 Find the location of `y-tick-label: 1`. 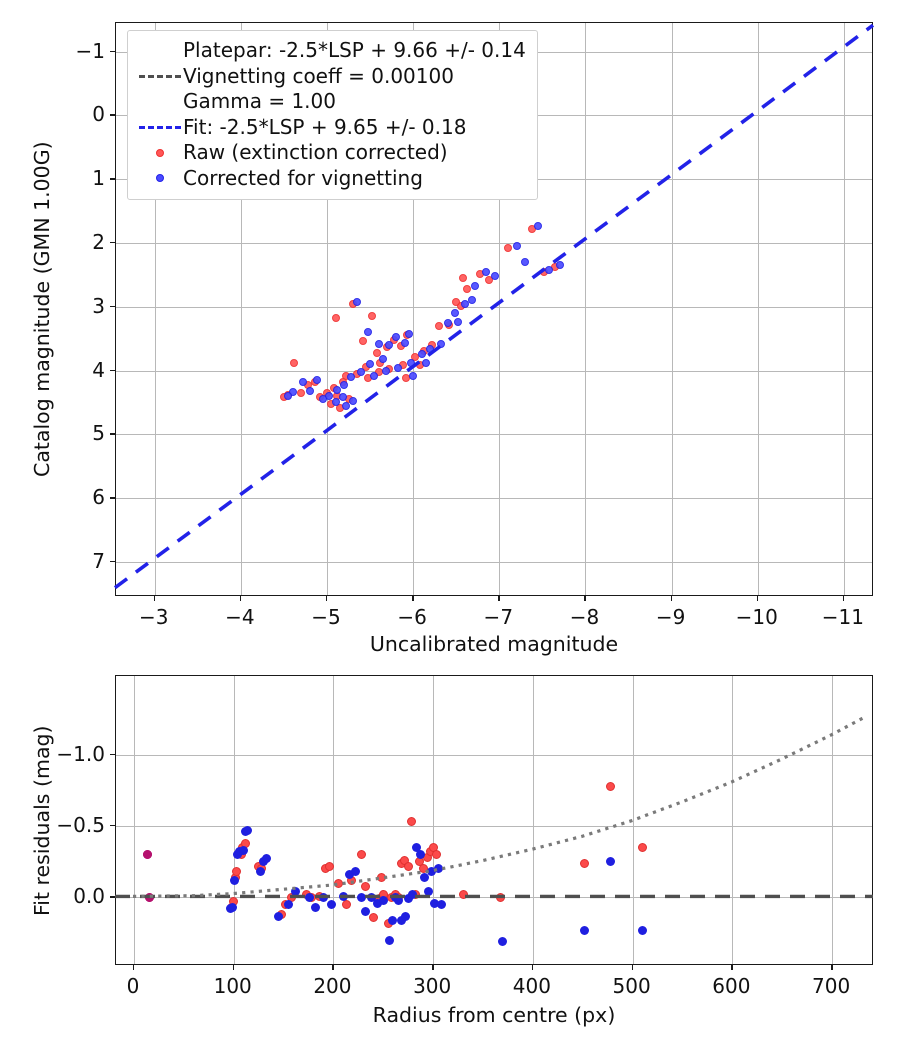

y-tick-label: 1 is located at coordinates (98, 178).